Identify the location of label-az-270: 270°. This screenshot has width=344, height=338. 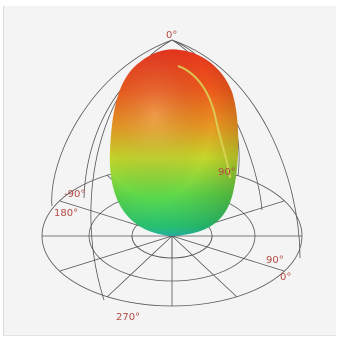
(128, 317).